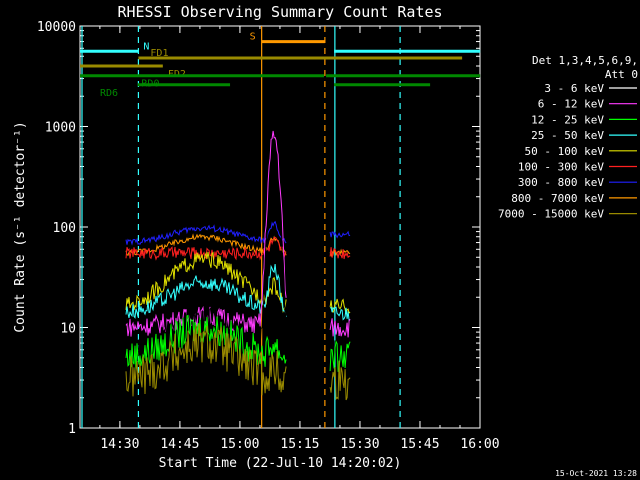  I want to click on legend-entry-label: 25 - 50 keV, so click(567, 135).